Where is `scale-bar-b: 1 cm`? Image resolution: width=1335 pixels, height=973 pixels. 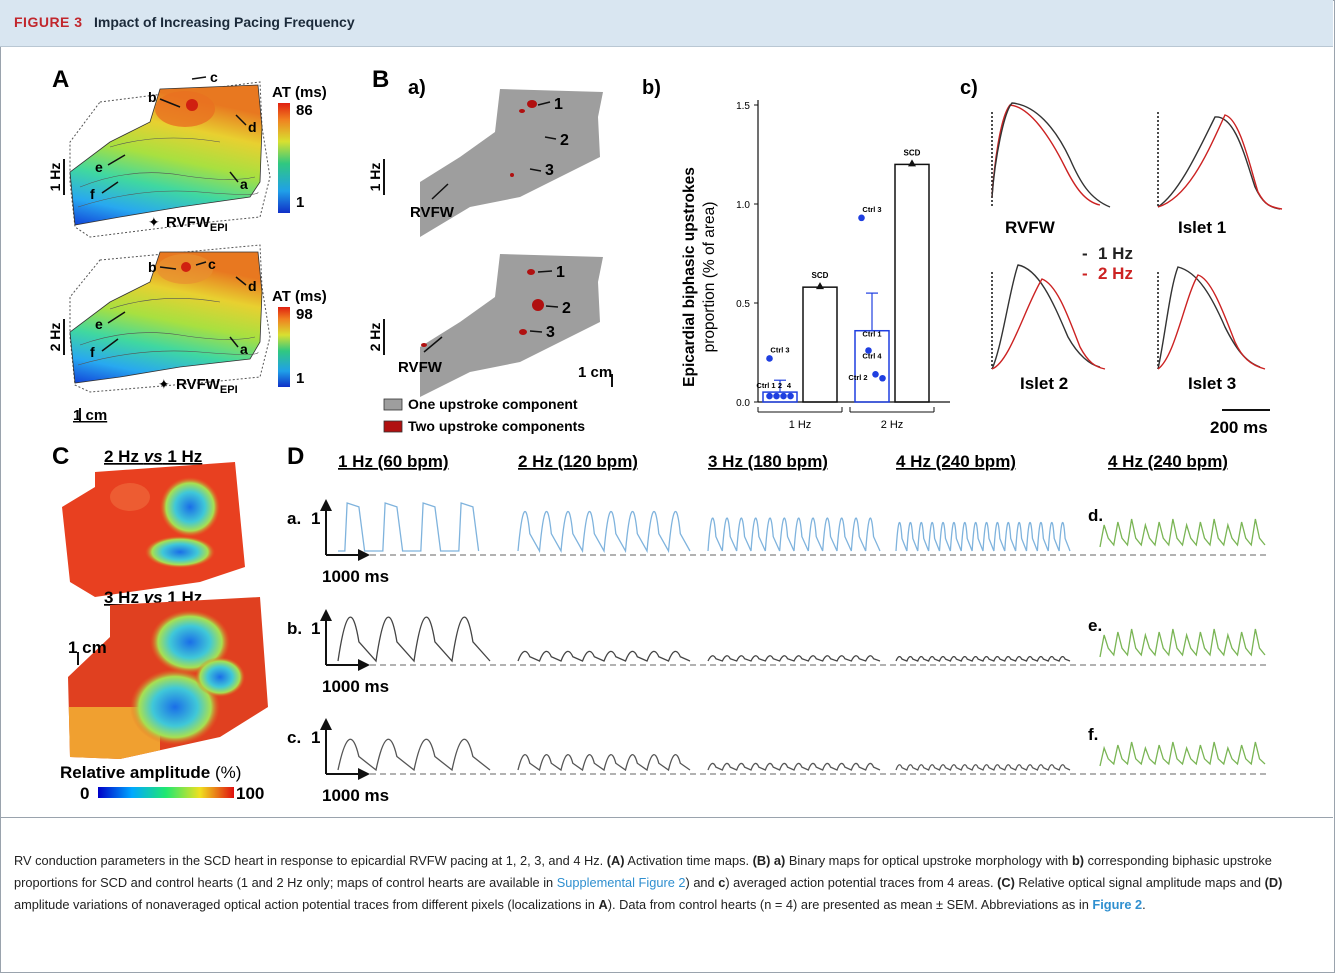 scale-bar-b: 1 cm is located at coordinates (595, 372).